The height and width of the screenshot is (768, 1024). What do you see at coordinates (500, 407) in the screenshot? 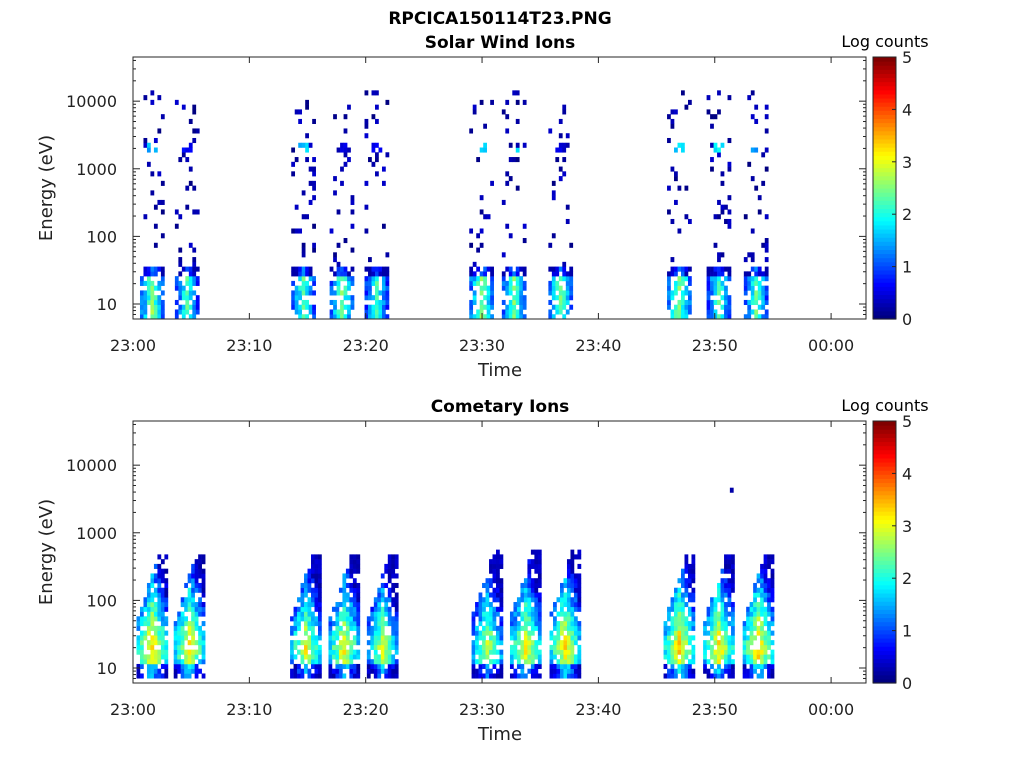
I see `cometary-title: Cometary Ions` at bounding box center [500, 407].